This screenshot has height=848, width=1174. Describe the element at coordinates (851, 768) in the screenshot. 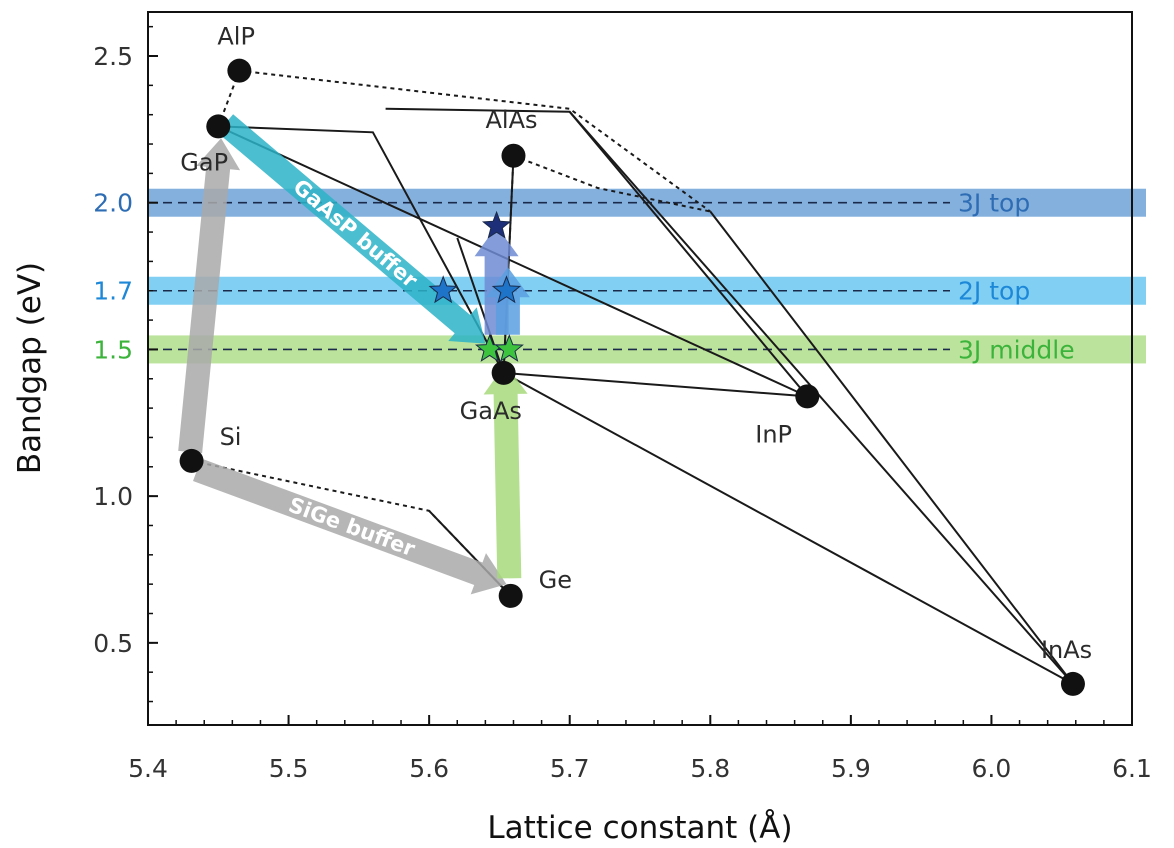

I see `x-tick-label-5: 5.9` at that location.